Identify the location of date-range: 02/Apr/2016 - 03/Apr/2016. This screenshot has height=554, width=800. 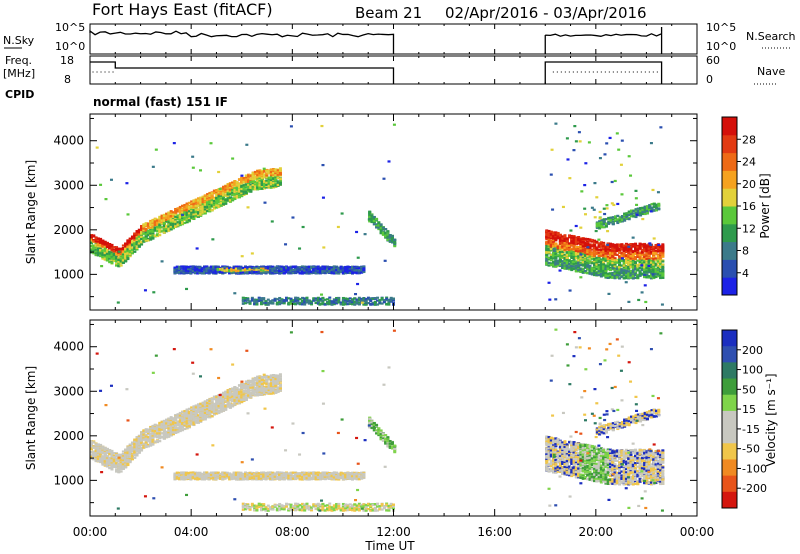
(546, 13).